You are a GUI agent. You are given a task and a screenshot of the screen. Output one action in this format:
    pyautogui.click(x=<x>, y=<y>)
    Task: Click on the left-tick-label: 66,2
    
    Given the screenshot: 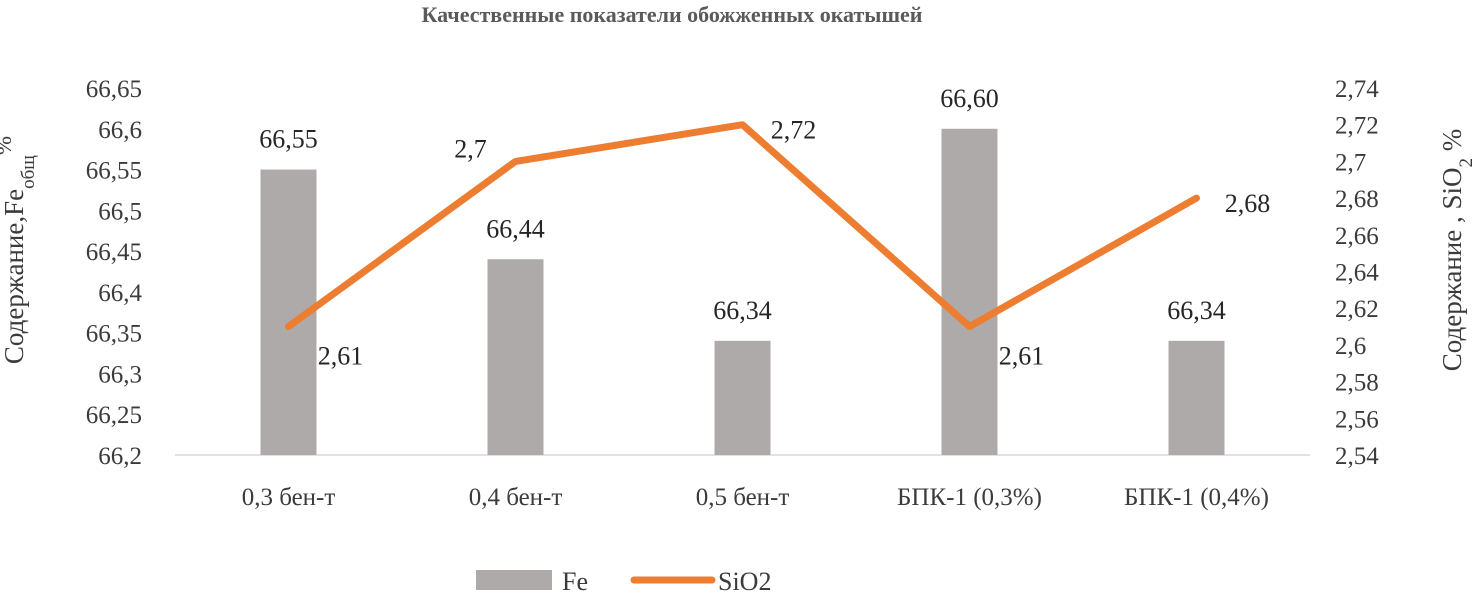 What is the action you would take?
    pyautogui.click(x=120, y=456)
    